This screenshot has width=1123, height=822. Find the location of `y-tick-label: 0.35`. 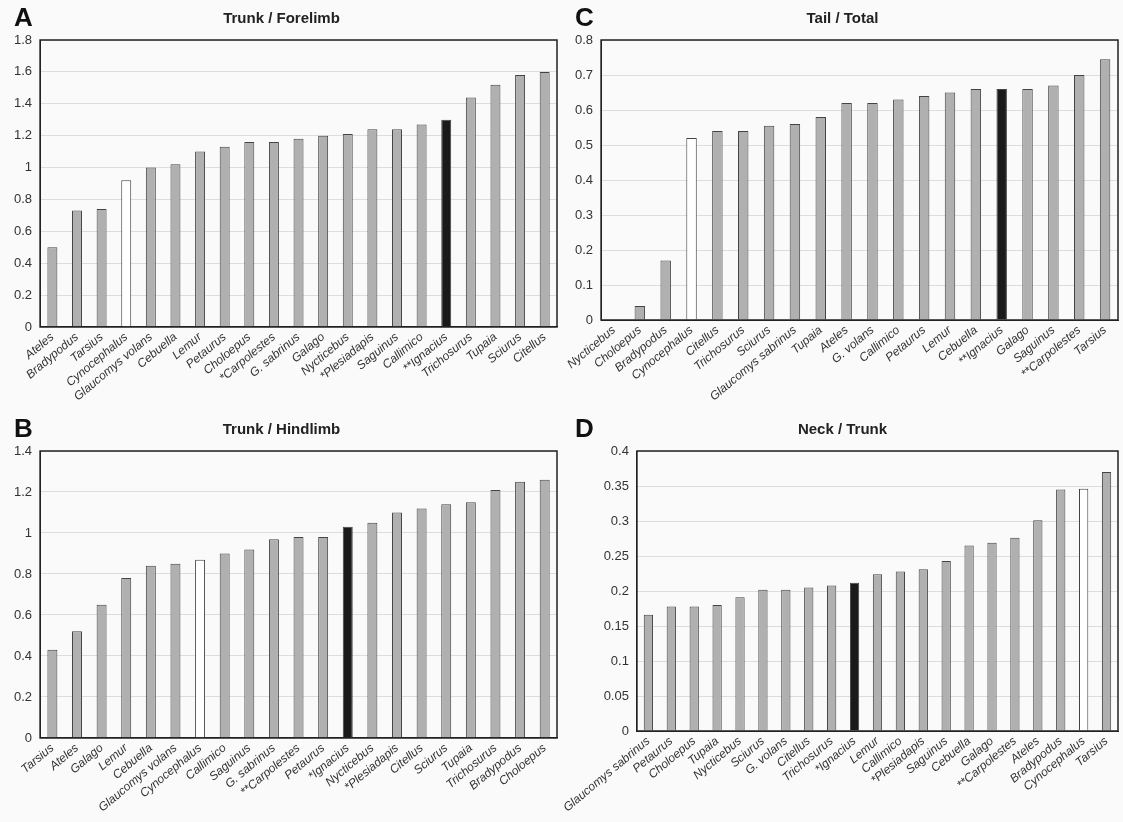

y-tick-label: 0.35 is located at coordinates (616, 485).